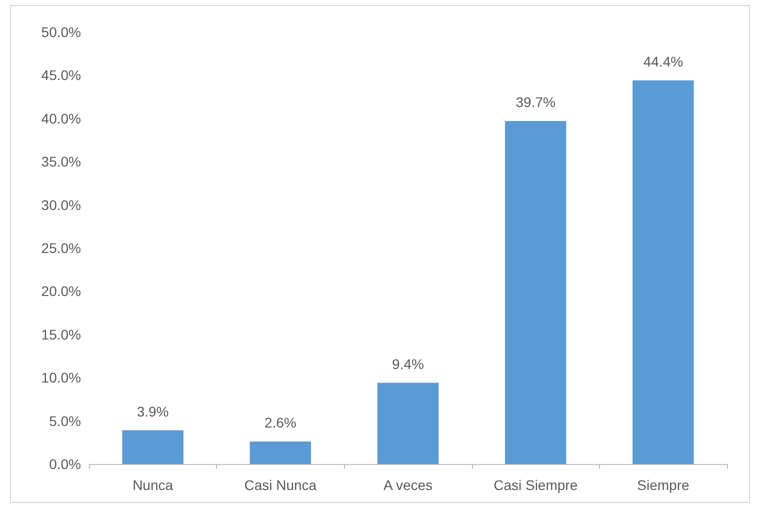 This screenshot has width=759, height=510. What do you see at coordinates (536, 102) in the screenshot?
I see `data-label: 39.7%` at bounding box center [536, 102].